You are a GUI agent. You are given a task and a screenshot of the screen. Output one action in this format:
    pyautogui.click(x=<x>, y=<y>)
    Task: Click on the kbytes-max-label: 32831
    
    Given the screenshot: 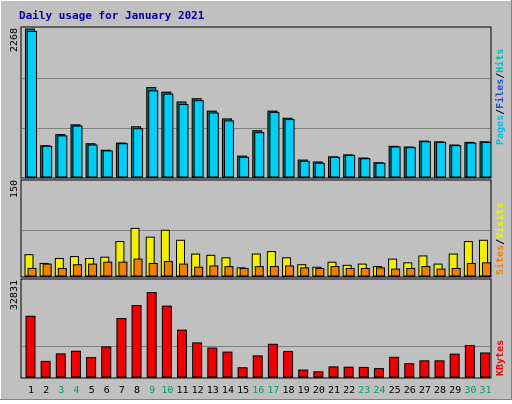 What is the action you would take?
    pyautogui.click(x=14, y=295)
    